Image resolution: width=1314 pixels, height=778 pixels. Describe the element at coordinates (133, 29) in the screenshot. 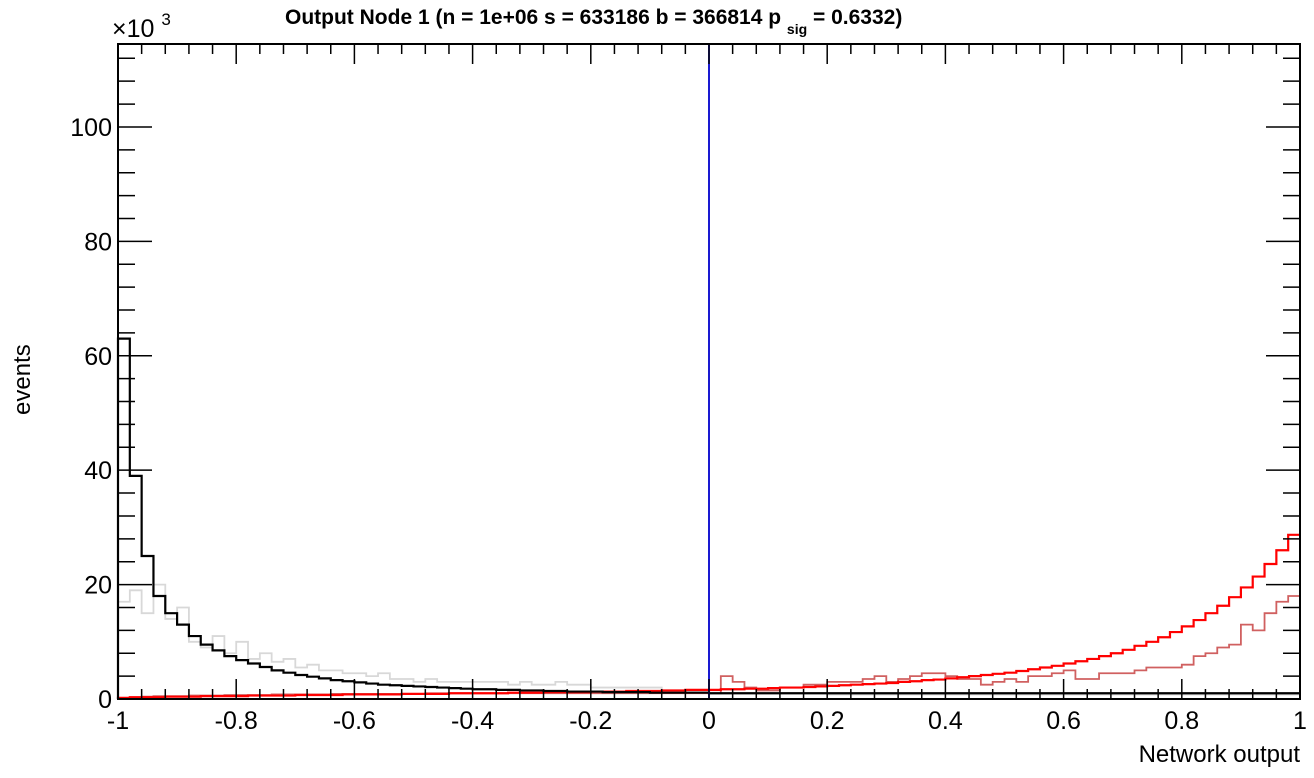

I see `y-multiplier-base: ×10` at that location.